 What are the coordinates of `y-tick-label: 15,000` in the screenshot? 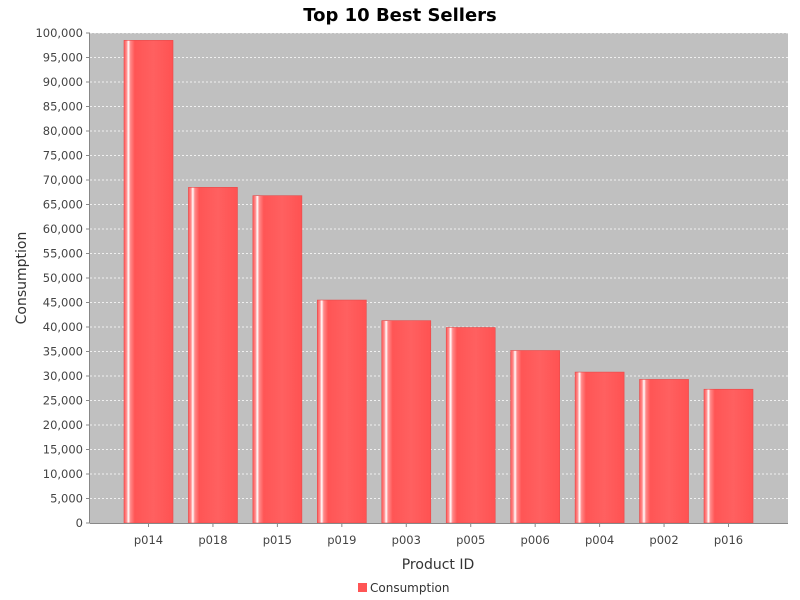 It's located at (63, 450).